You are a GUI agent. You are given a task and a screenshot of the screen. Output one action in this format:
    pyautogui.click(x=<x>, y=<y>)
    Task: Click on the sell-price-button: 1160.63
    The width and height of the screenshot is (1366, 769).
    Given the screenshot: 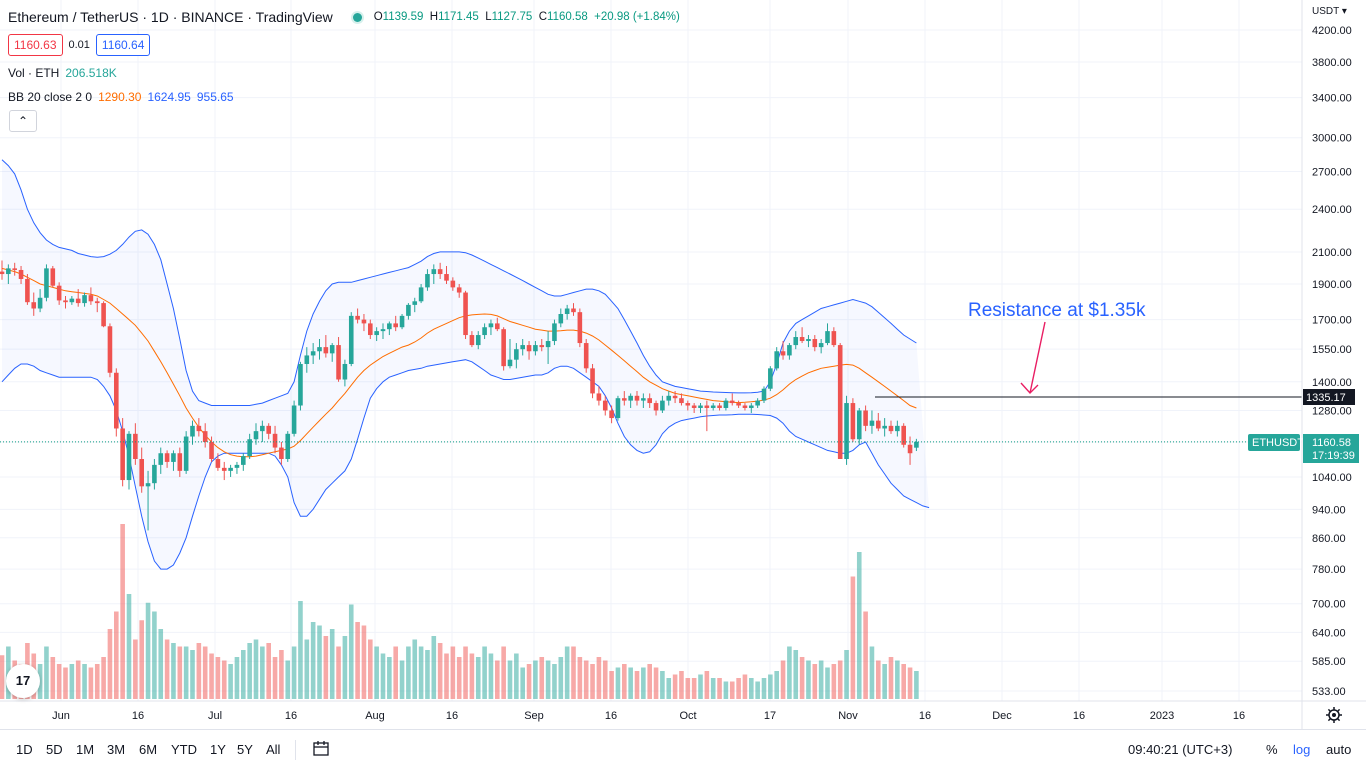 What is the action you would take?
    pyautogui.click(x=35, y=45)
    